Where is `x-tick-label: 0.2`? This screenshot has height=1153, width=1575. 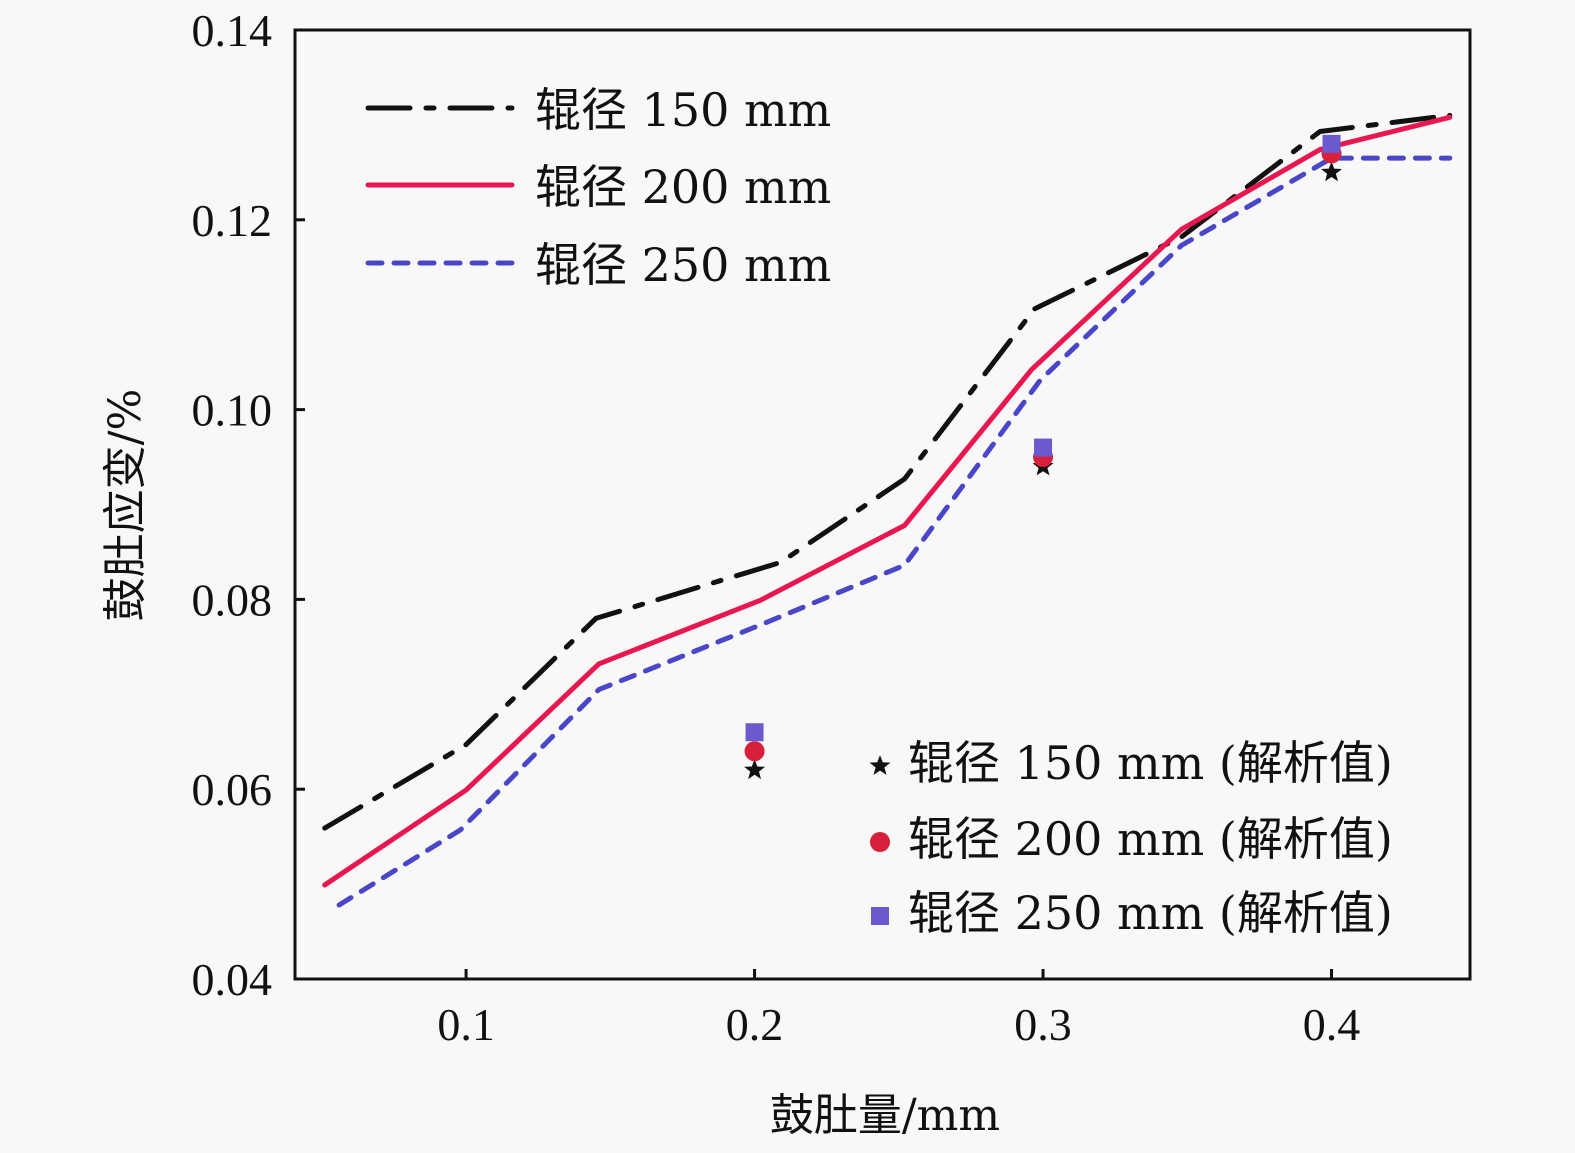 x-tick-label: 0.2 is located at coordinates (755, 1024).